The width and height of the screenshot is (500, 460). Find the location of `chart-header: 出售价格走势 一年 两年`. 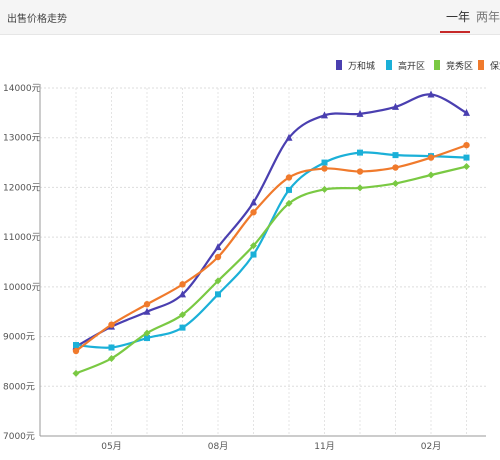

chart-header: 出售价格走势 一年 两年 is located at coordinates (250, 17).